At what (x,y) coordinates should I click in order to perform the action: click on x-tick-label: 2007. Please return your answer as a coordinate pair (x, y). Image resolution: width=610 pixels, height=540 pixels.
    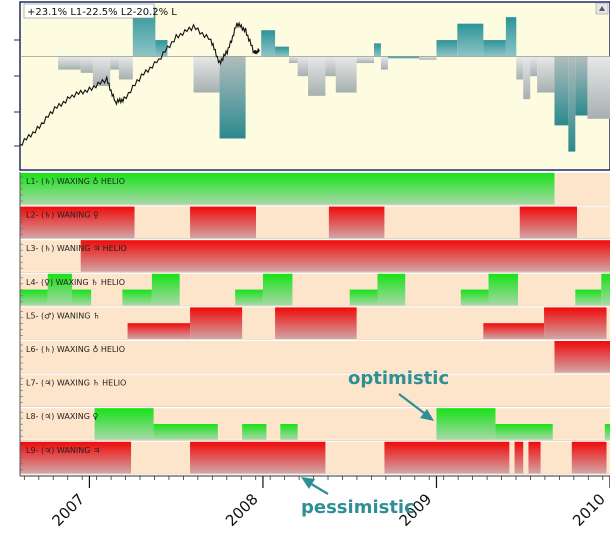
    Looking at the image, I should click on (69, 510).